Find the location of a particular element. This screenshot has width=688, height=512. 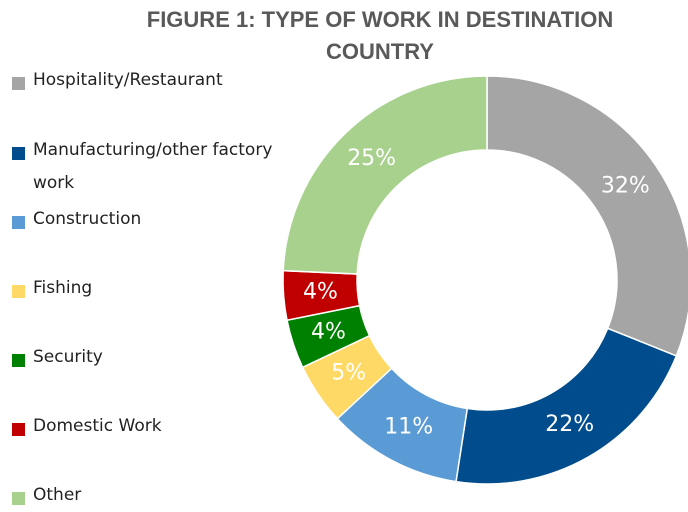

legend-item: Domestic Work is located at coordinates (162, 426).